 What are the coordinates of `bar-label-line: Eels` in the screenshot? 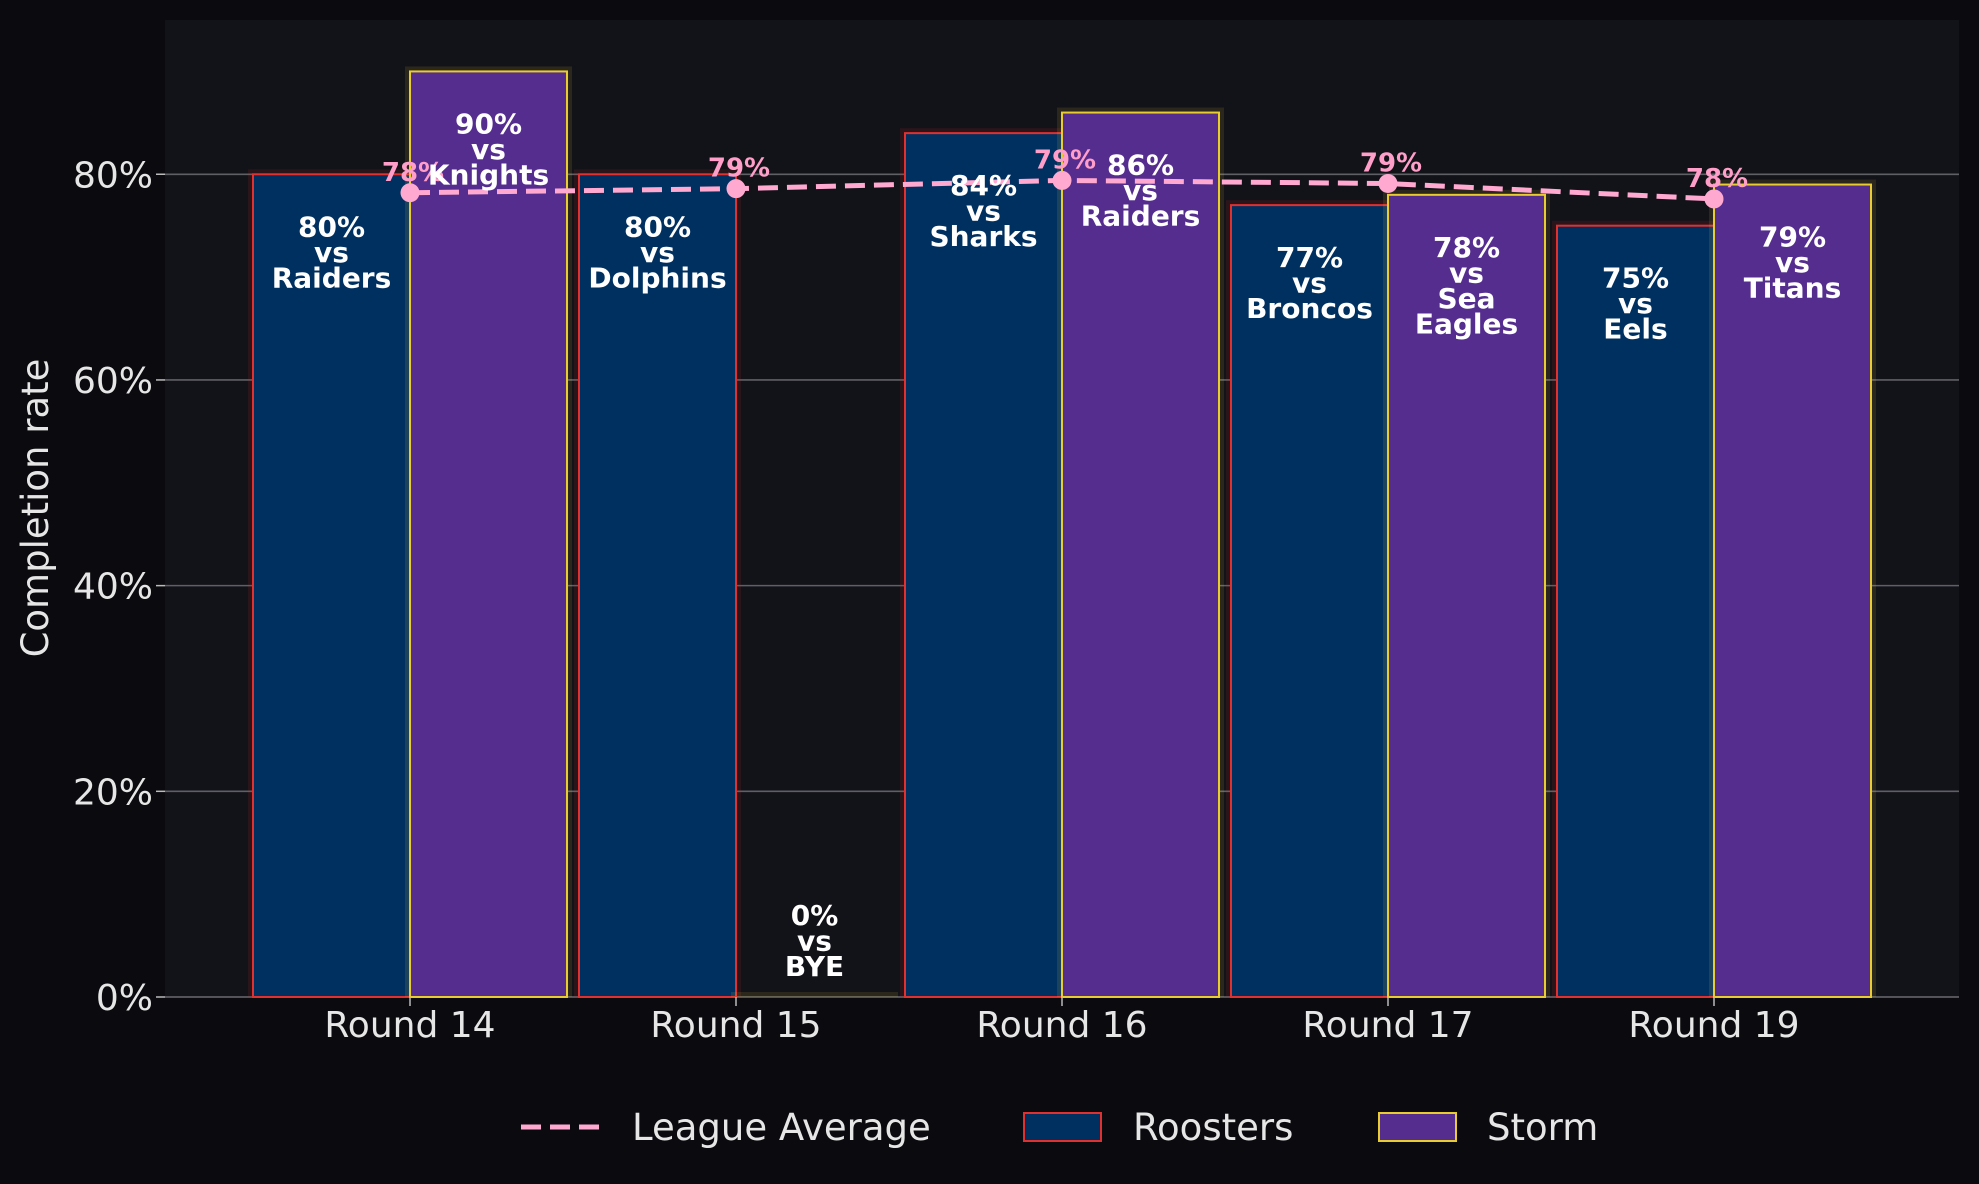 It's located at (1635, 329).